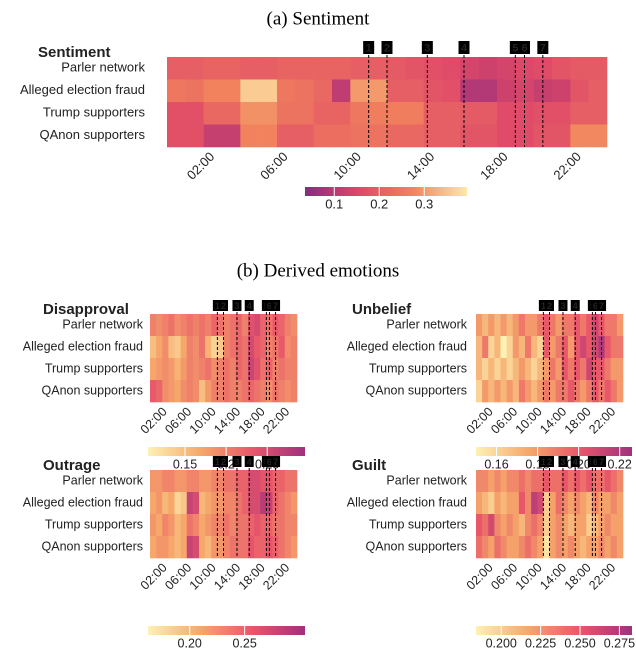 The height and width of the screenshot is (652, 636). What do you see at coordinates (227, 421) in the screenshot?
I see `x-tick-label: 14:00` at bounding box center [227, 421].